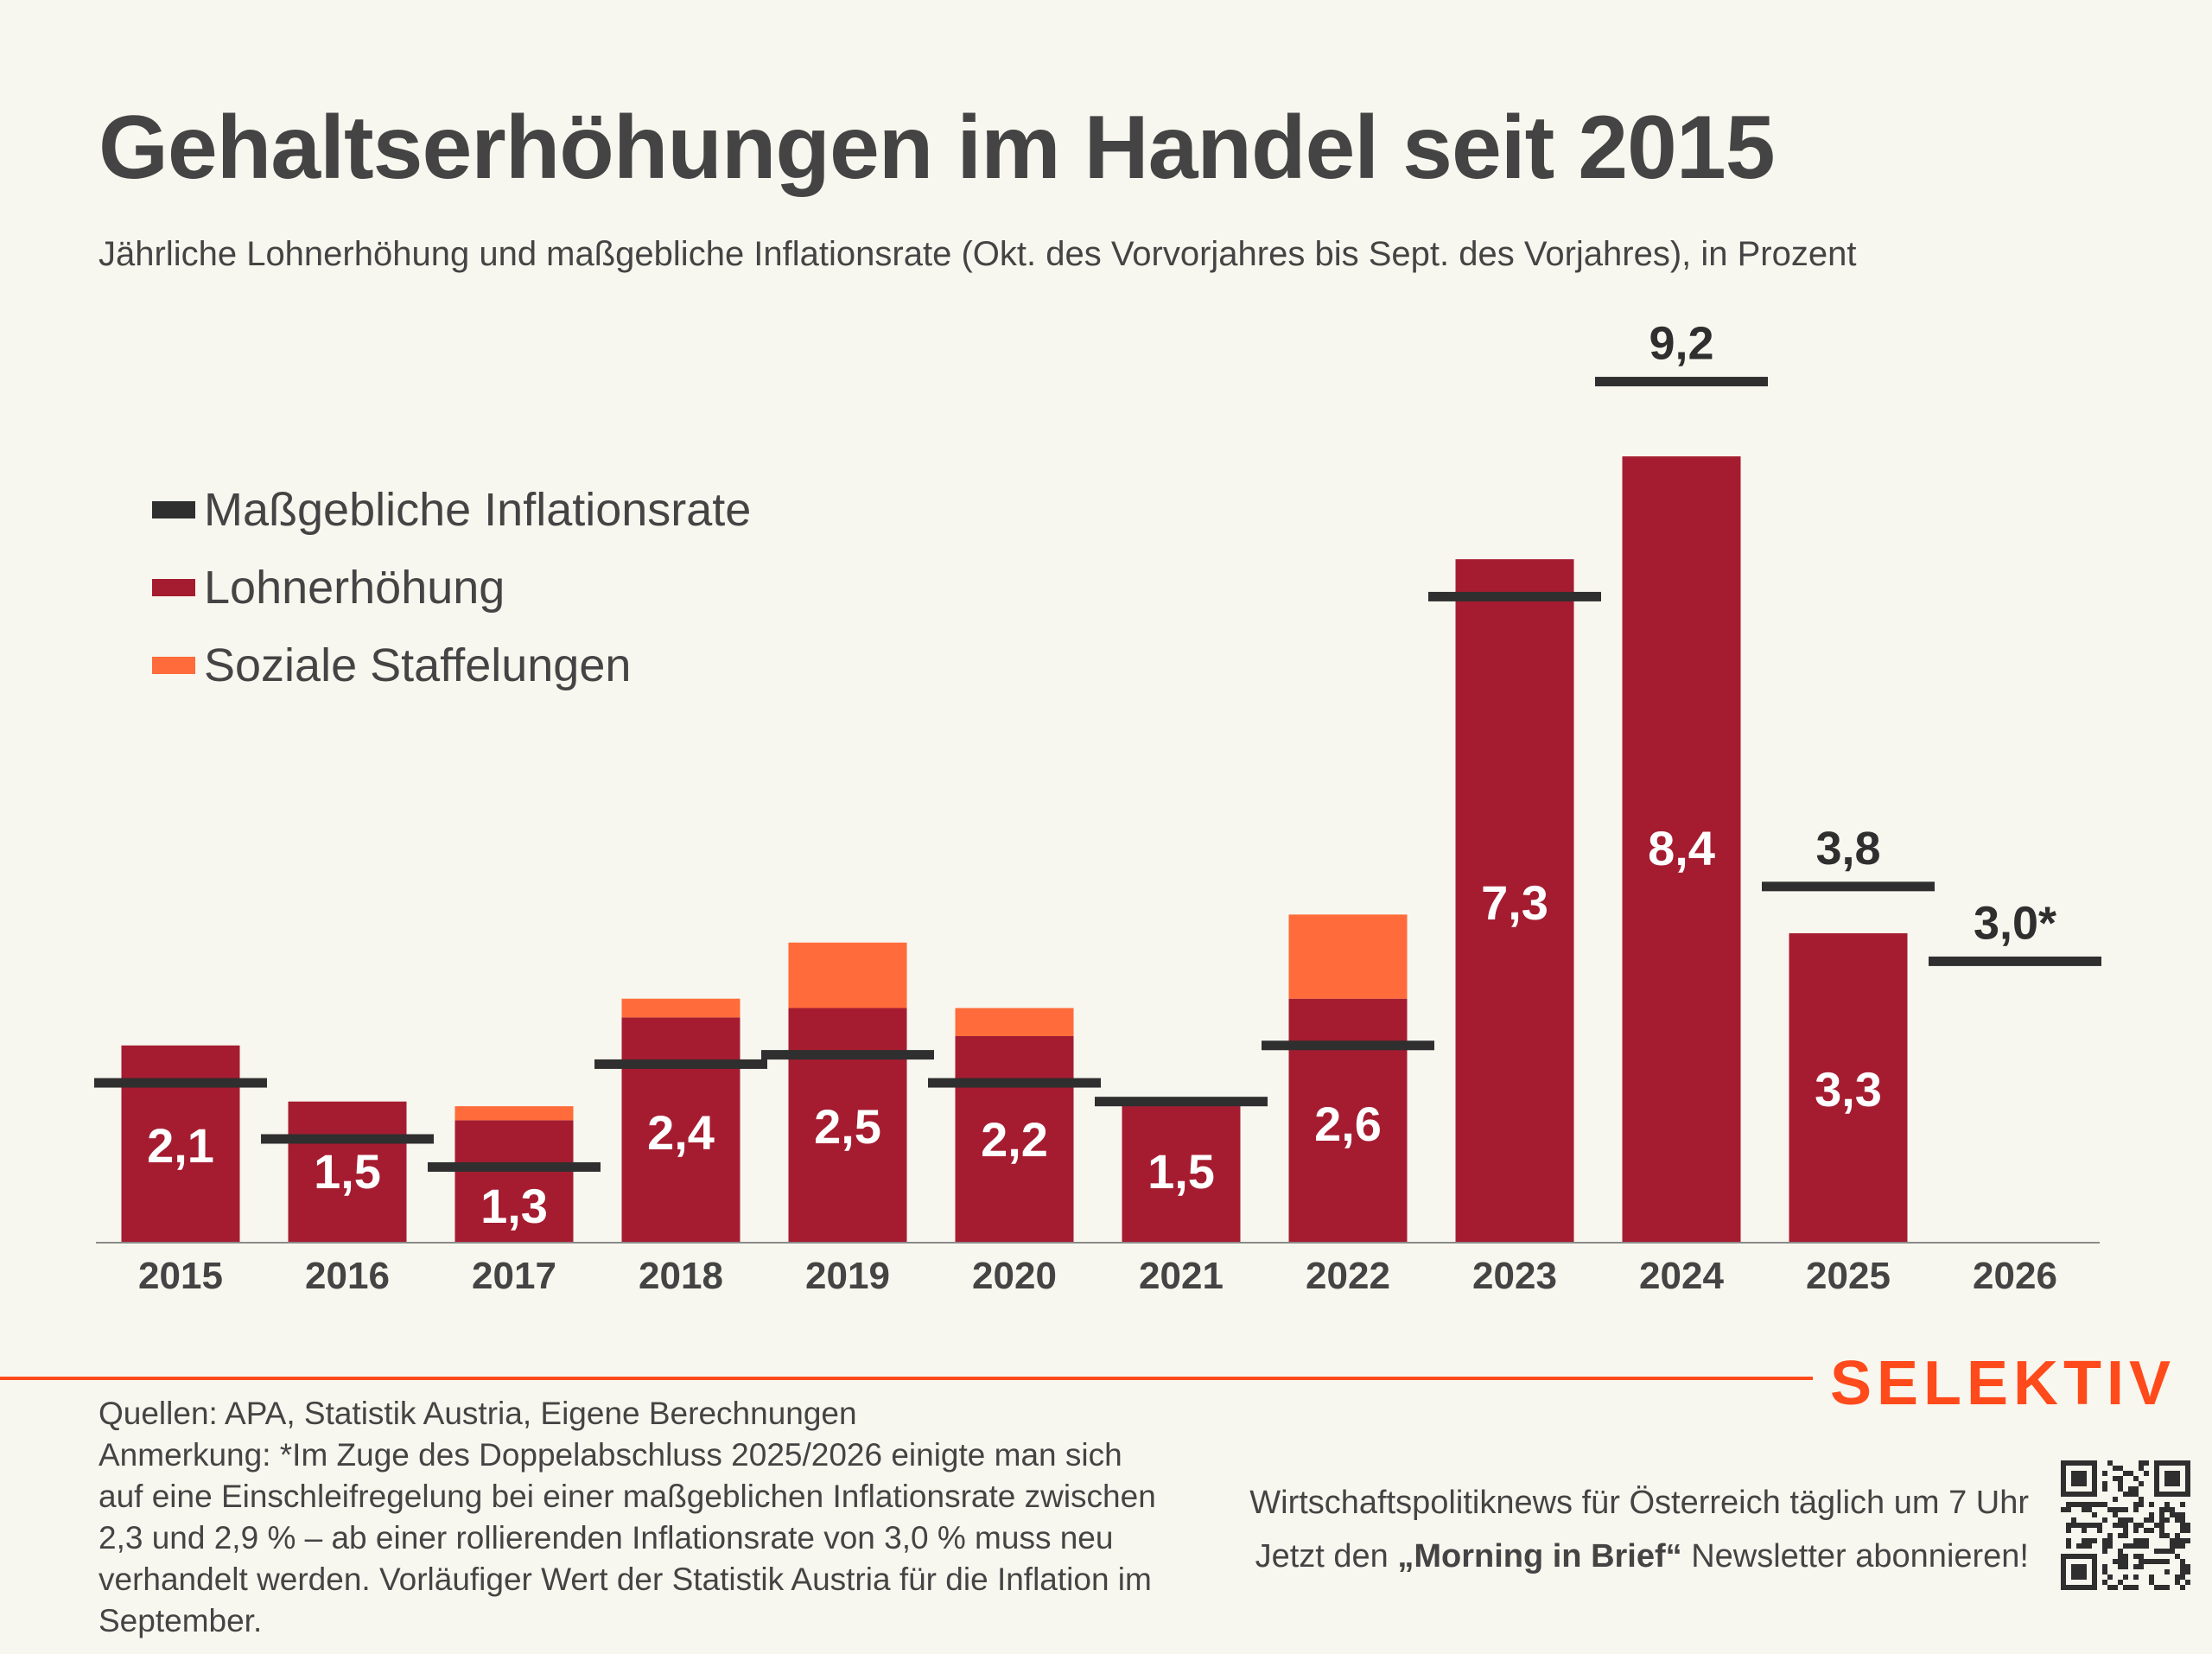 The width and height of the screenshot is (2212, 1654). What do you see at coordinates (1014, 1083) in the screenshot?
I see `inflation-marker-2020` at bounding box center [1014, 1083].